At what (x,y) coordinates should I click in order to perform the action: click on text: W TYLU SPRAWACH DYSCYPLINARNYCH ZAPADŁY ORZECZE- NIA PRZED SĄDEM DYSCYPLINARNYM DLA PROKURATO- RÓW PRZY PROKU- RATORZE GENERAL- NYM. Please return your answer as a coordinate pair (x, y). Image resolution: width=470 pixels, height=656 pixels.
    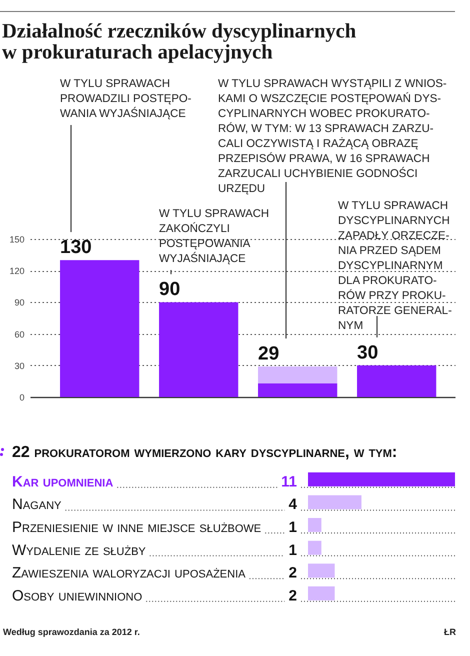
    Looking at the image, I should click on (395, 266).